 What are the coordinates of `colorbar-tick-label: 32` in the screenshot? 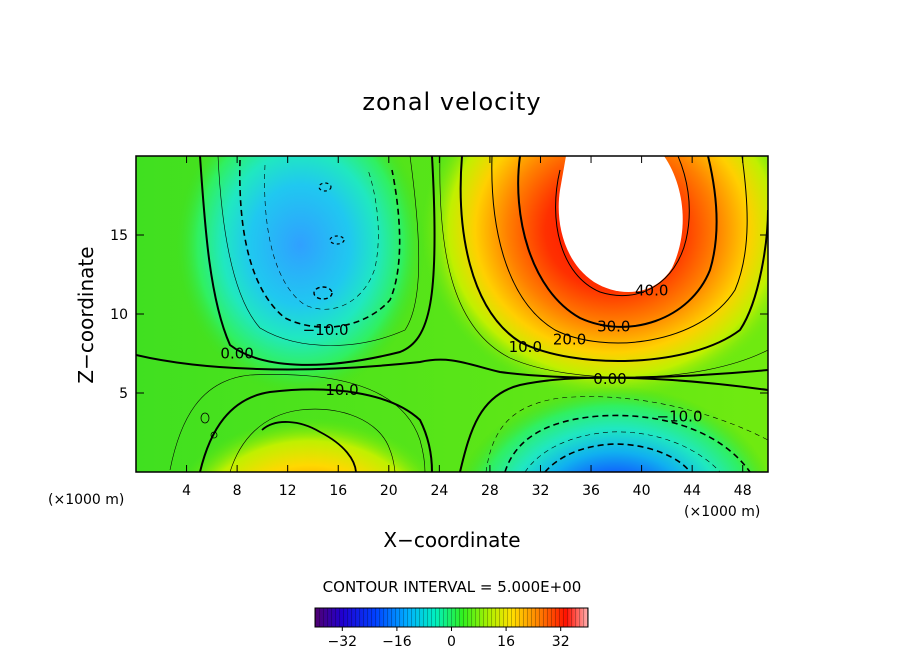 It's located at (561, 642).